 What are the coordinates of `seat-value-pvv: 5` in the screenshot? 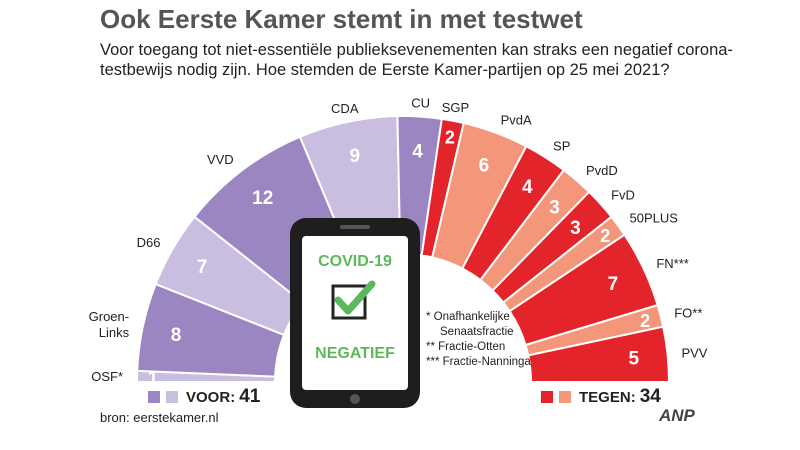 It's located at (633, 359).